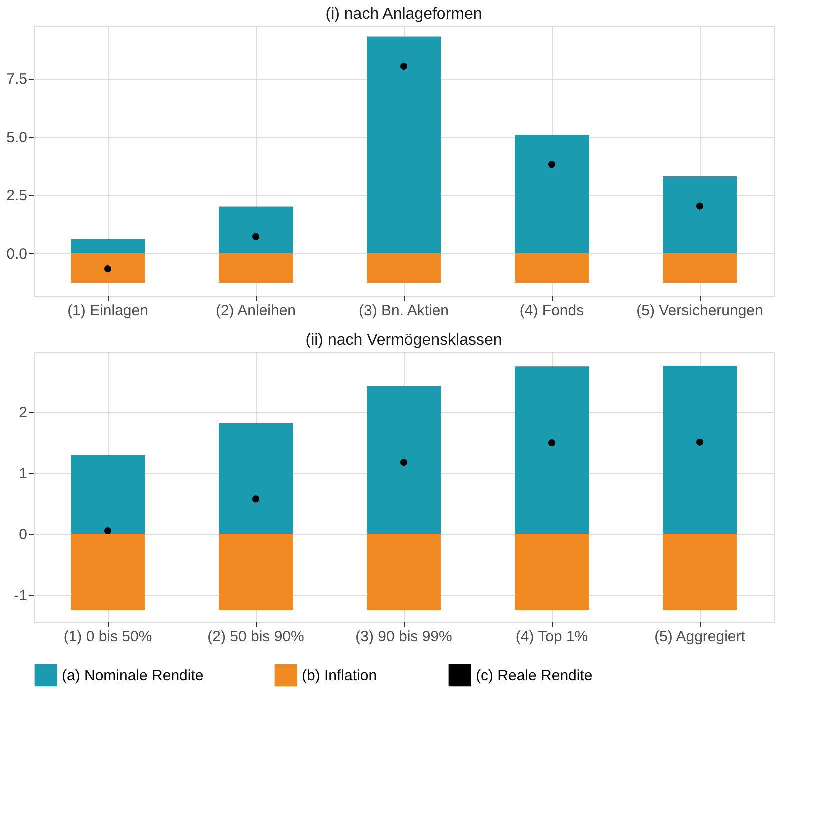  What do you see at coordinates (17, 79) in the screenshot?
I see `y-tick-label: 7.5` at bounding box center [17, 79].